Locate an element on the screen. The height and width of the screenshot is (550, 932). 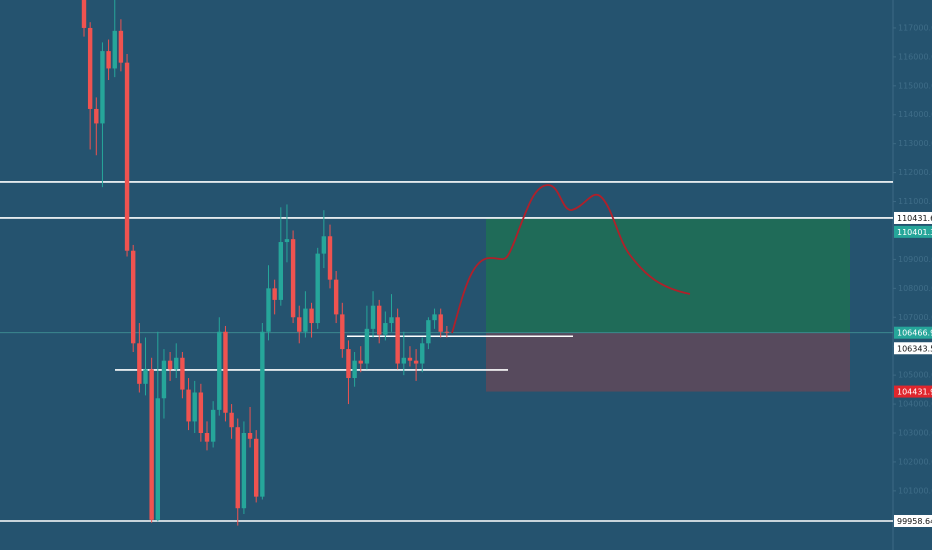
loss-zone is located at coordinates (668, 362).